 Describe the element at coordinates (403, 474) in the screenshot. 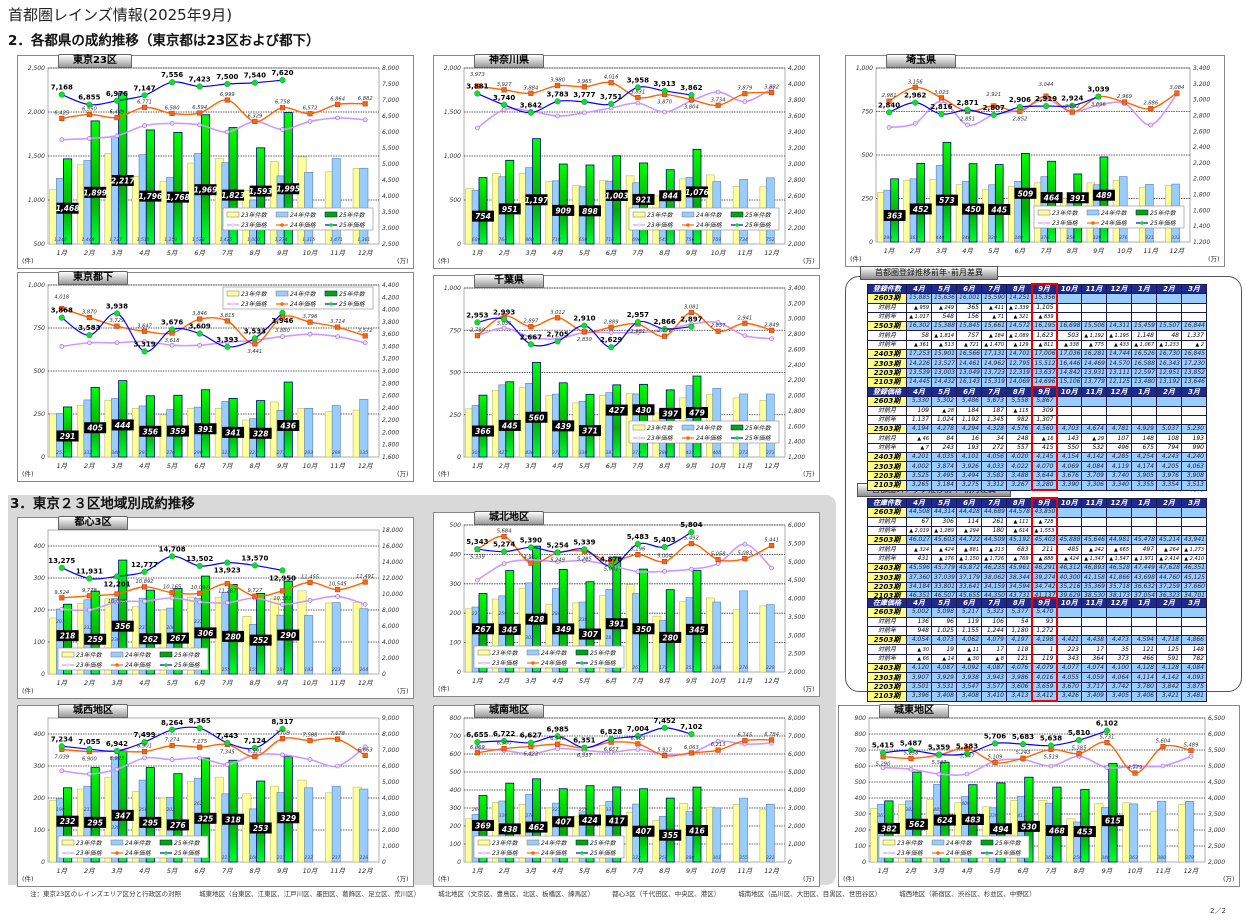

I see `right-unit-label: (万)` at that location.